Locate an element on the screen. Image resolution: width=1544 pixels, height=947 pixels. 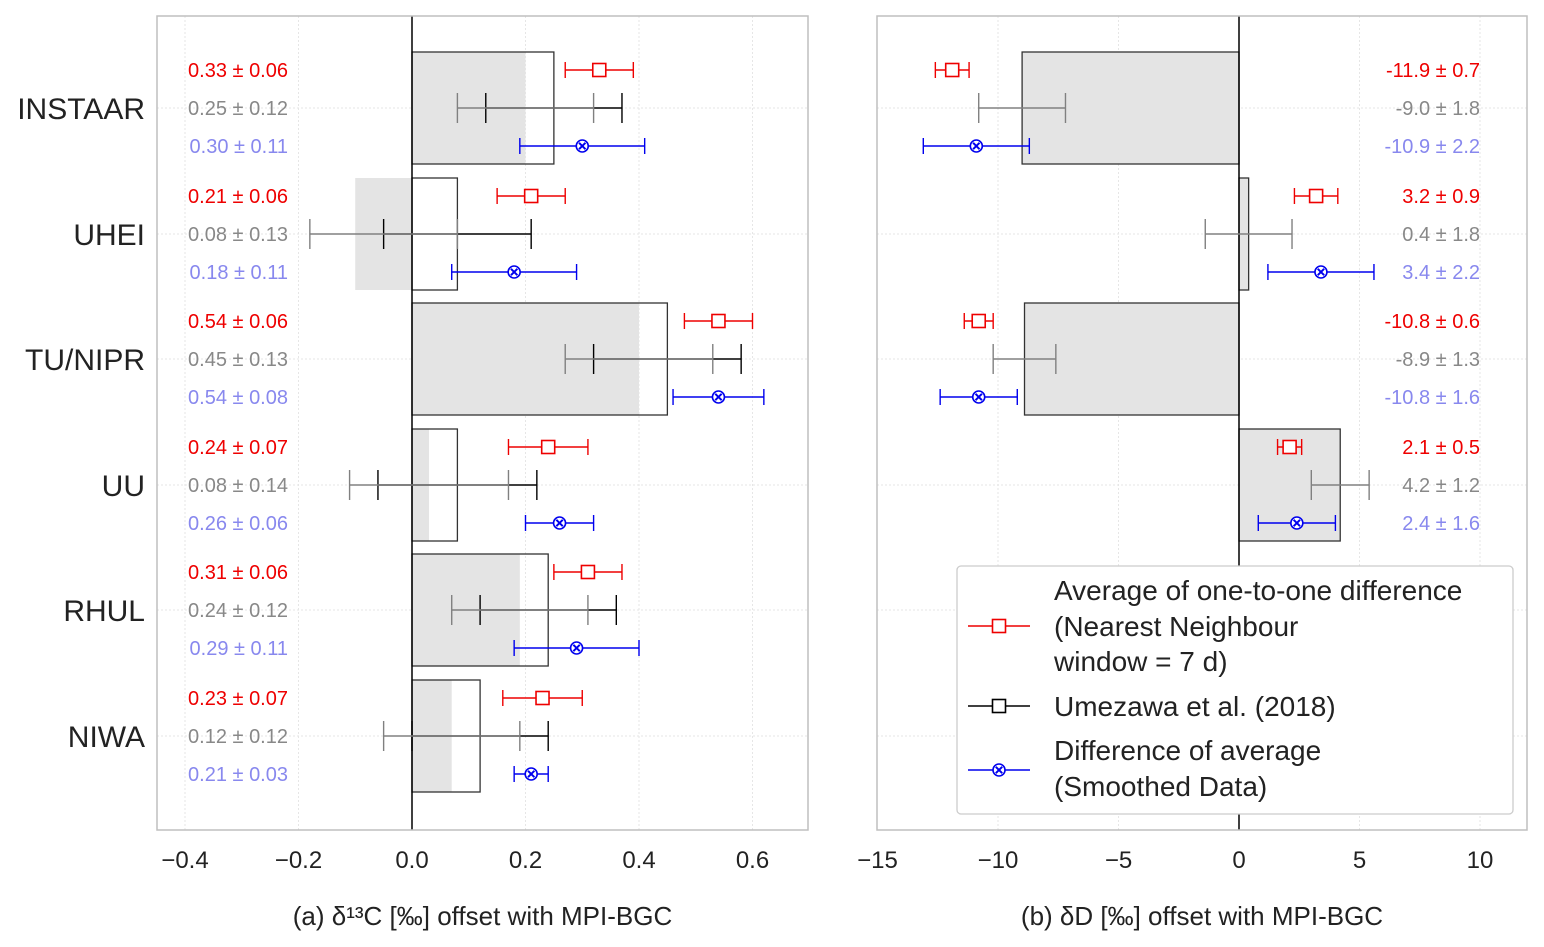
series-3-point-1-marker-cross is located at coordinates (514, 272).